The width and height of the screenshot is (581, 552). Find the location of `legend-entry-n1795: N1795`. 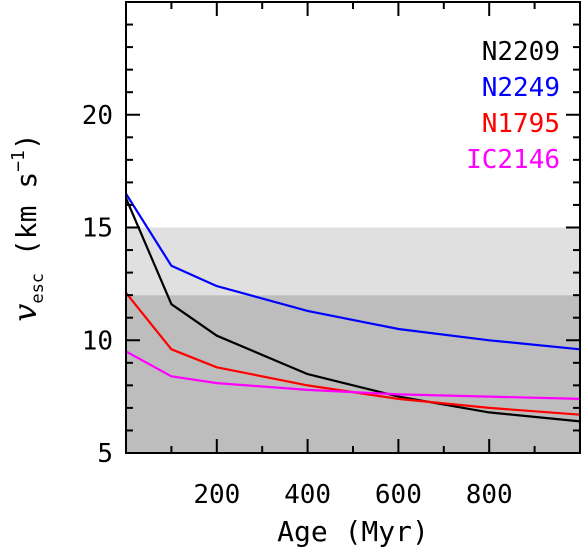

legend-entry-n1795: N1795 is located at coordinates (521, 124).